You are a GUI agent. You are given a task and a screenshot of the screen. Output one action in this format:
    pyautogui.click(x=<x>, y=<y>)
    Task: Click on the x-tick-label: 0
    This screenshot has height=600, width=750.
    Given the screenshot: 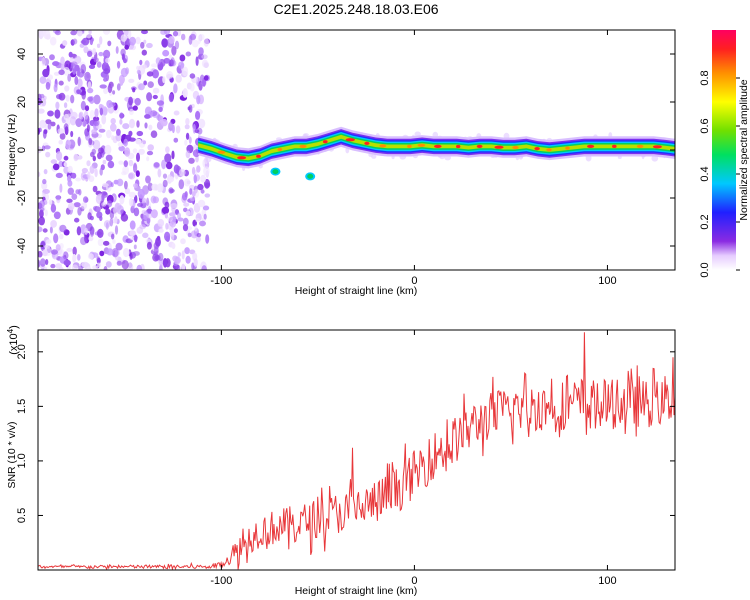 What is the action you would take?
    pyautogui.click(x=414, y=281)
    